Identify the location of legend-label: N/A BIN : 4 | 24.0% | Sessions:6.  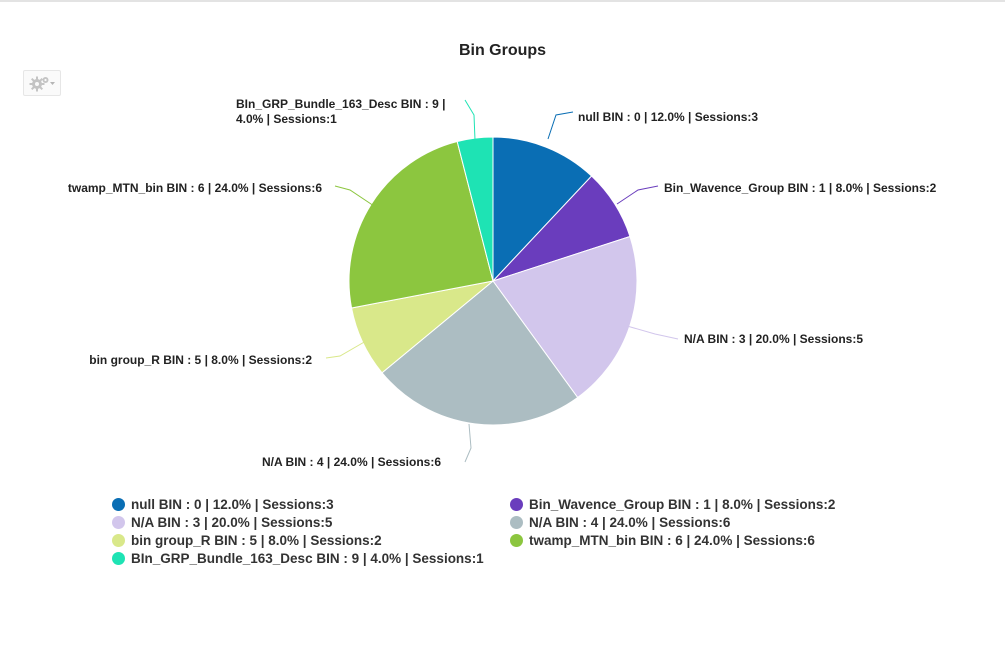
(630, 522).